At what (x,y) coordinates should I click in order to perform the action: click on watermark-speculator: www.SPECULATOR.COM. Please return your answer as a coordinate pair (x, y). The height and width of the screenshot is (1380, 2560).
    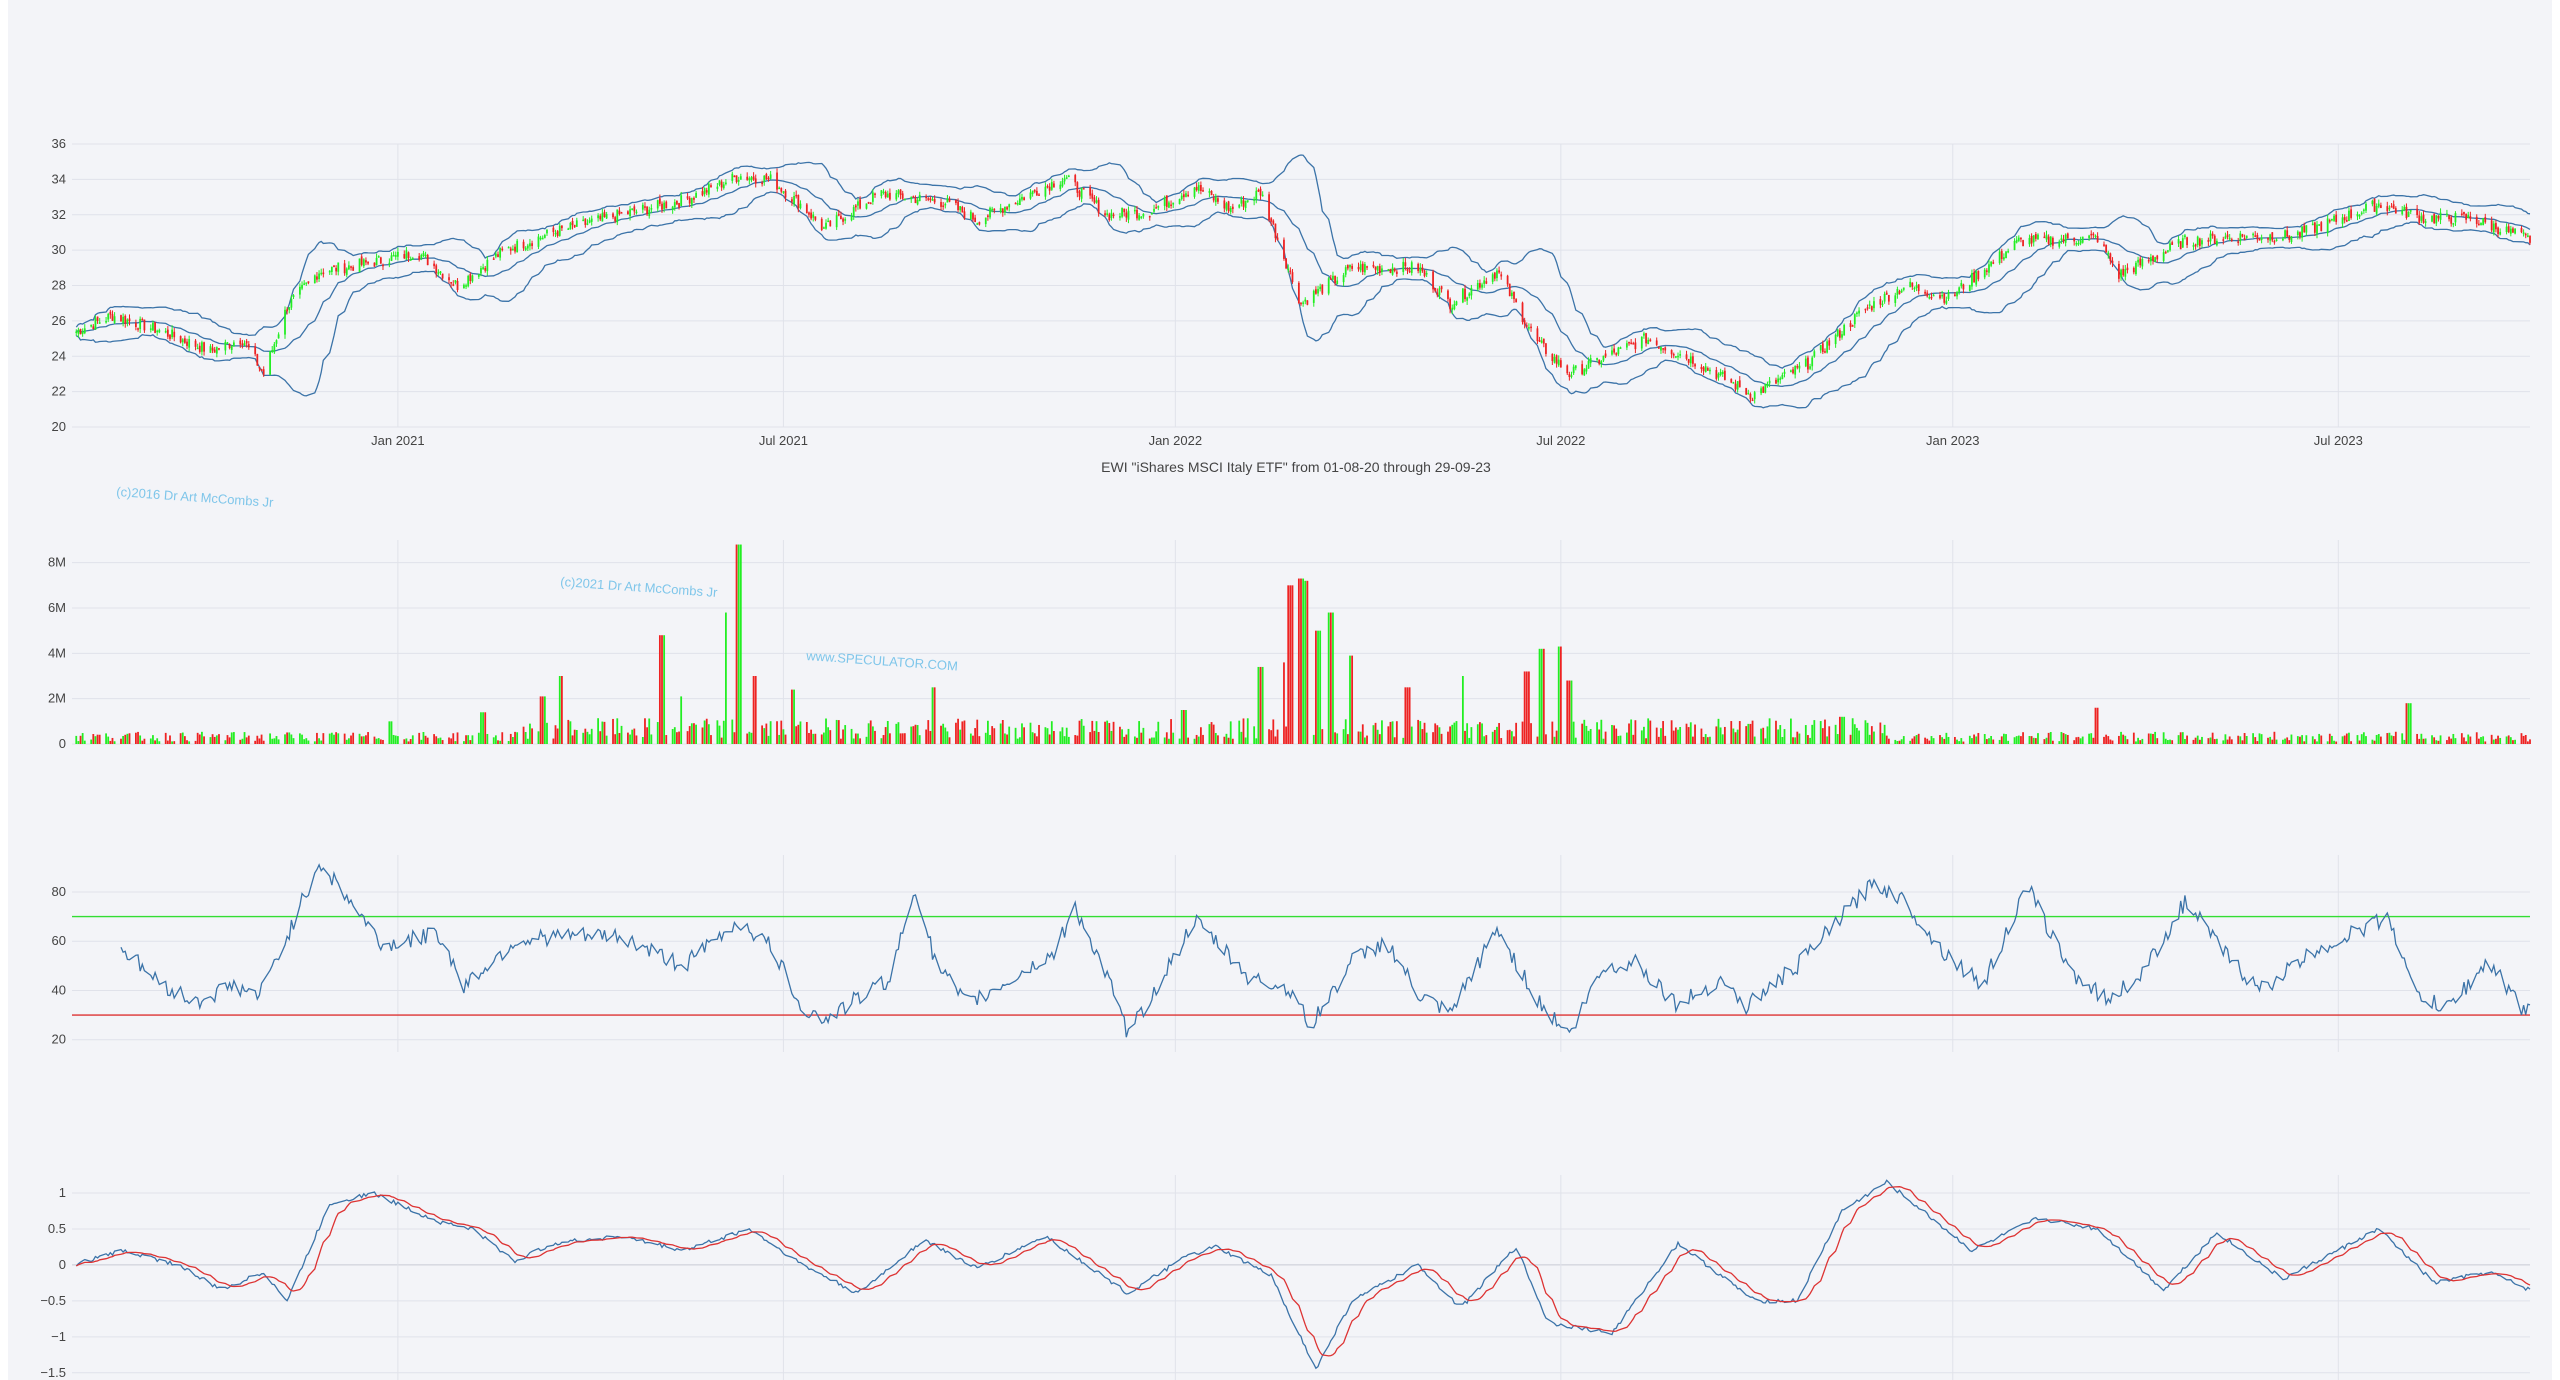
    Looking at the image, I should click on (882, 661).